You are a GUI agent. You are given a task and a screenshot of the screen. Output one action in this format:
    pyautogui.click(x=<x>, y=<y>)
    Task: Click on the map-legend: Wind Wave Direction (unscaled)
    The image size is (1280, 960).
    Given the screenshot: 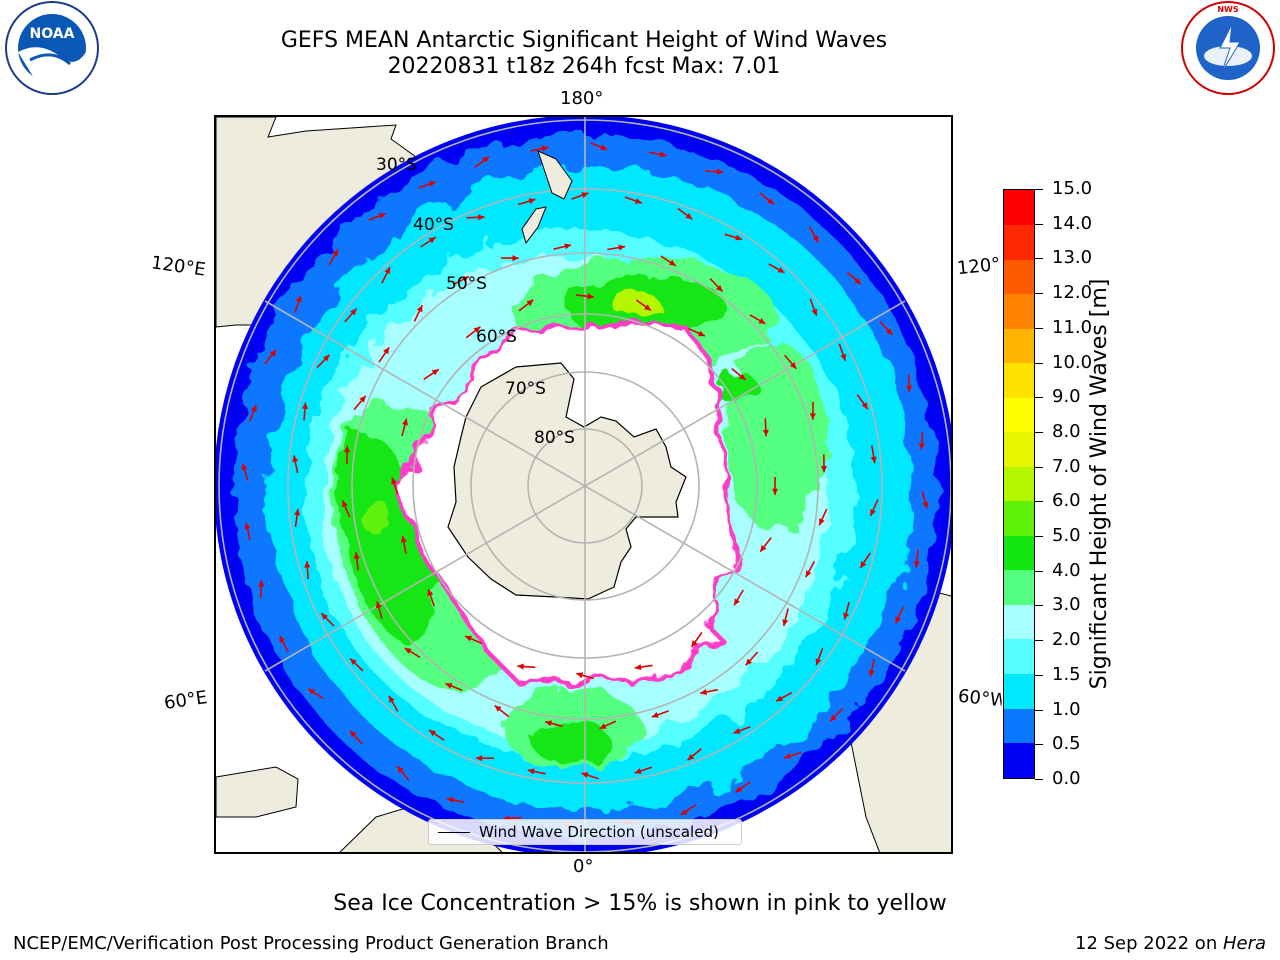 What is the action you would take?
    pyautogui.click(x=585, y=832)
    